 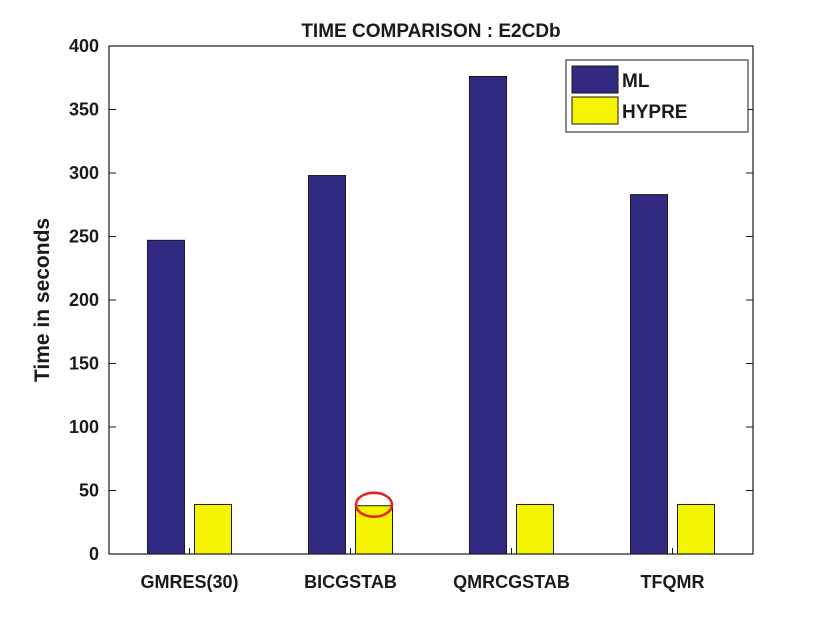 What do you see at coordinates (327, 365) in the screenshot?
I see `bar-ml-bicgstab` at bounding box center [327, 365].